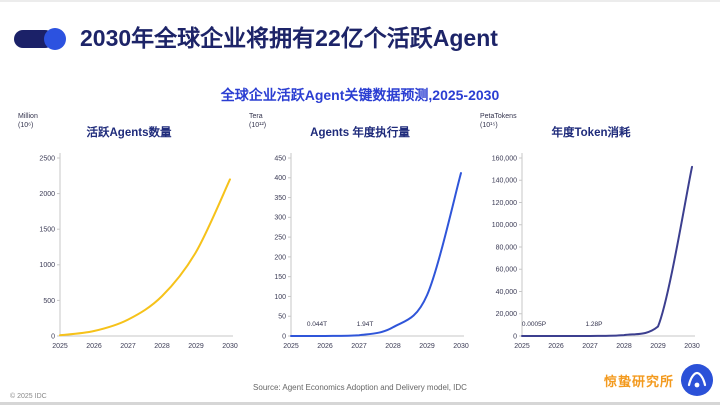 The image size is (720, 405). What do you see at coordinates (638, 381) in the screenshot?
I see `watermark-text: 惊蛰研究所` at bounding box center [638, 381].